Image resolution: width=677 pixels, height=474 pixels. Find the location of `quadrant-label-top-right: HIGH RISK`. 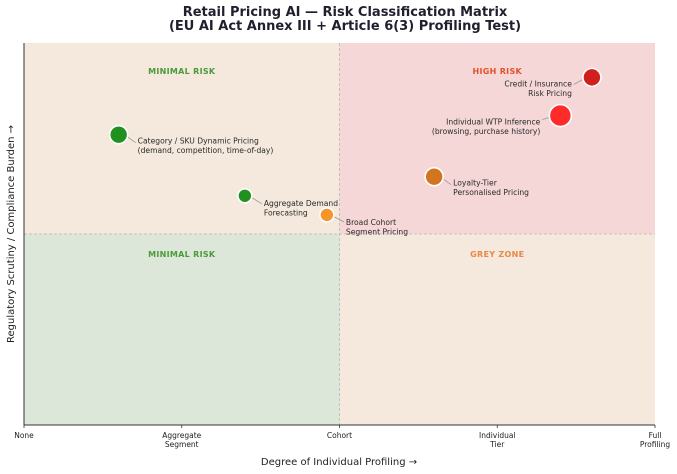

quadrant-label-top-right: HIGH RISK is located at coordinates (497, 71).